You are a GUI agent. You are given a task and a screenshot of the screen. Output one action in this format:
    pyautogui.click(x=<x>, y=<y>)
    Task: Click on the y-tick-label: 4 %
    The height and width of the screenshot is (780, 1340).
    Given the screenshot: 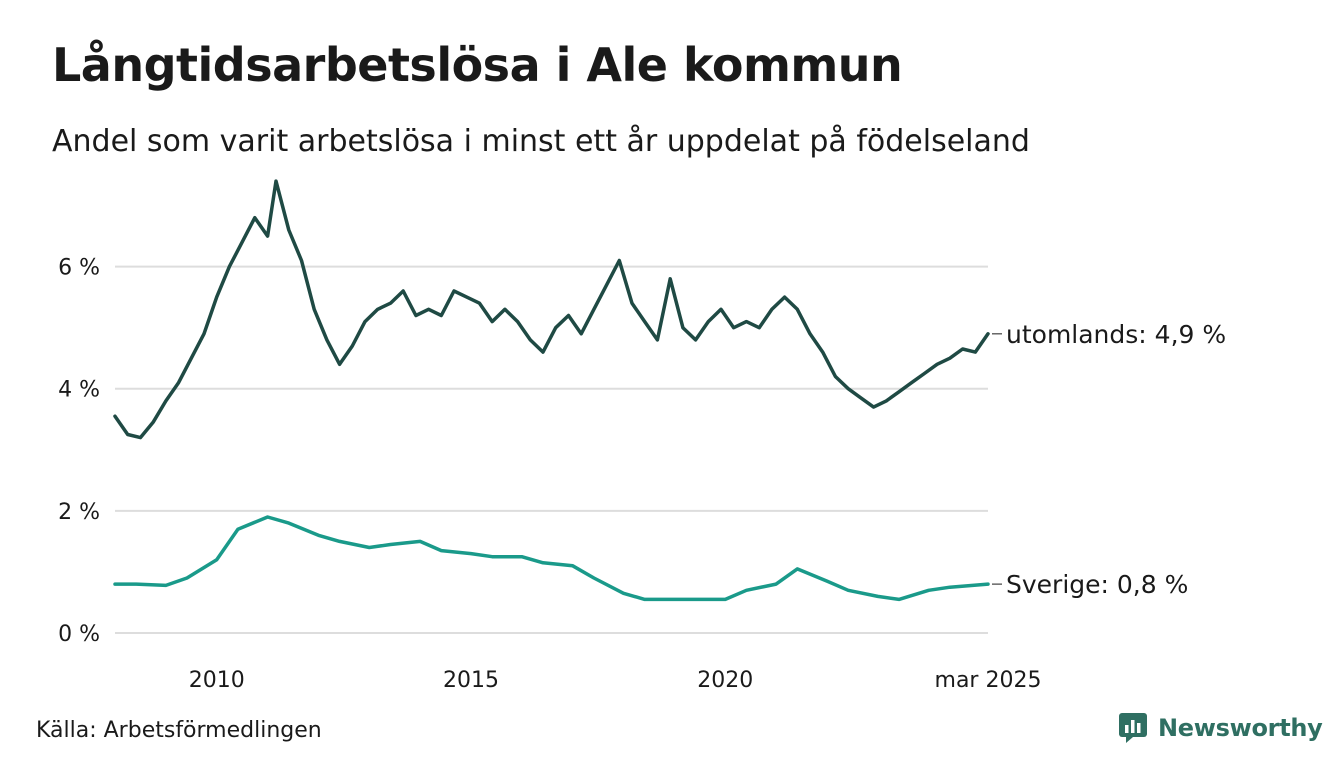 What is the action you would take?
    pyautogui.click(x=79, y=390)
    